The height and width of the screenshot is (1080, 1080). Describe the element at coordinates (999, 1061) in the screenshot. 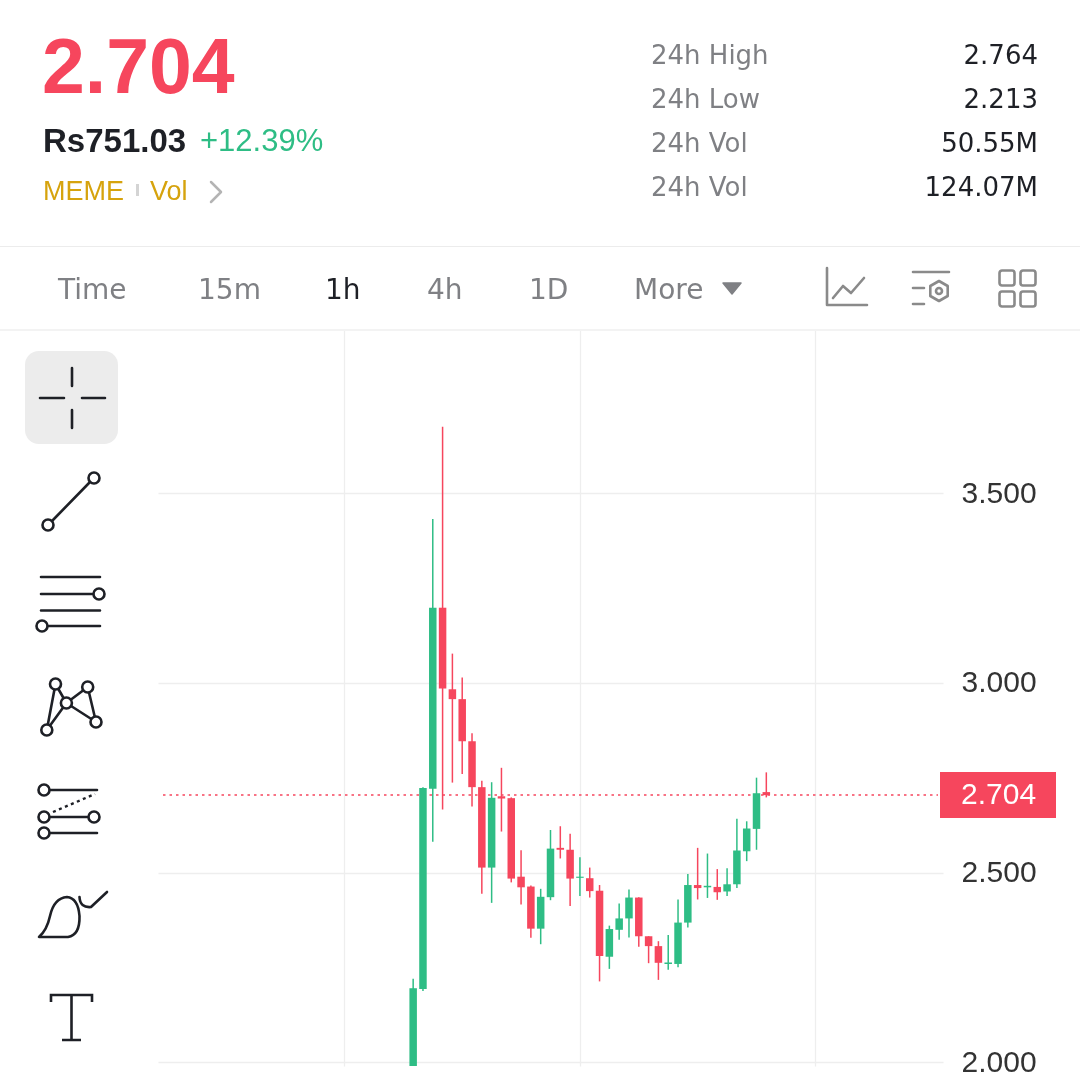

I see `y-tick-label: 2.000` at that location.